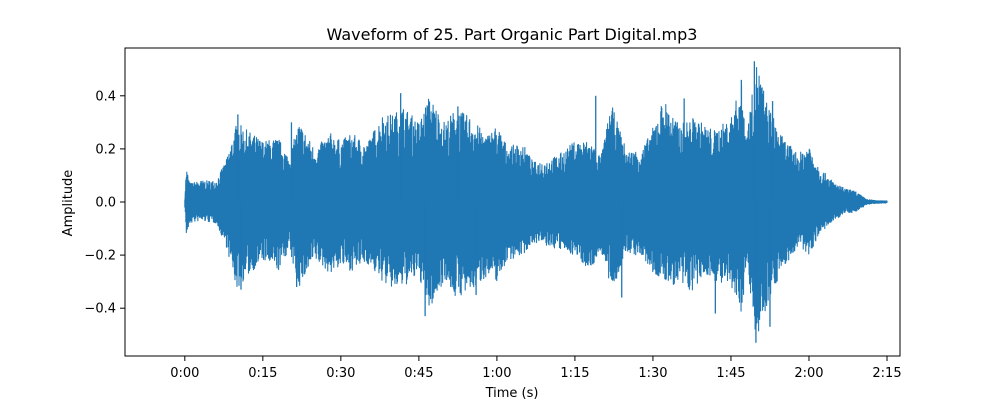 The image size is (1000, 400). Describe the element at coordinates (340, 373) in the screenshot. I see `x-tick-label: 0:30` at that location.